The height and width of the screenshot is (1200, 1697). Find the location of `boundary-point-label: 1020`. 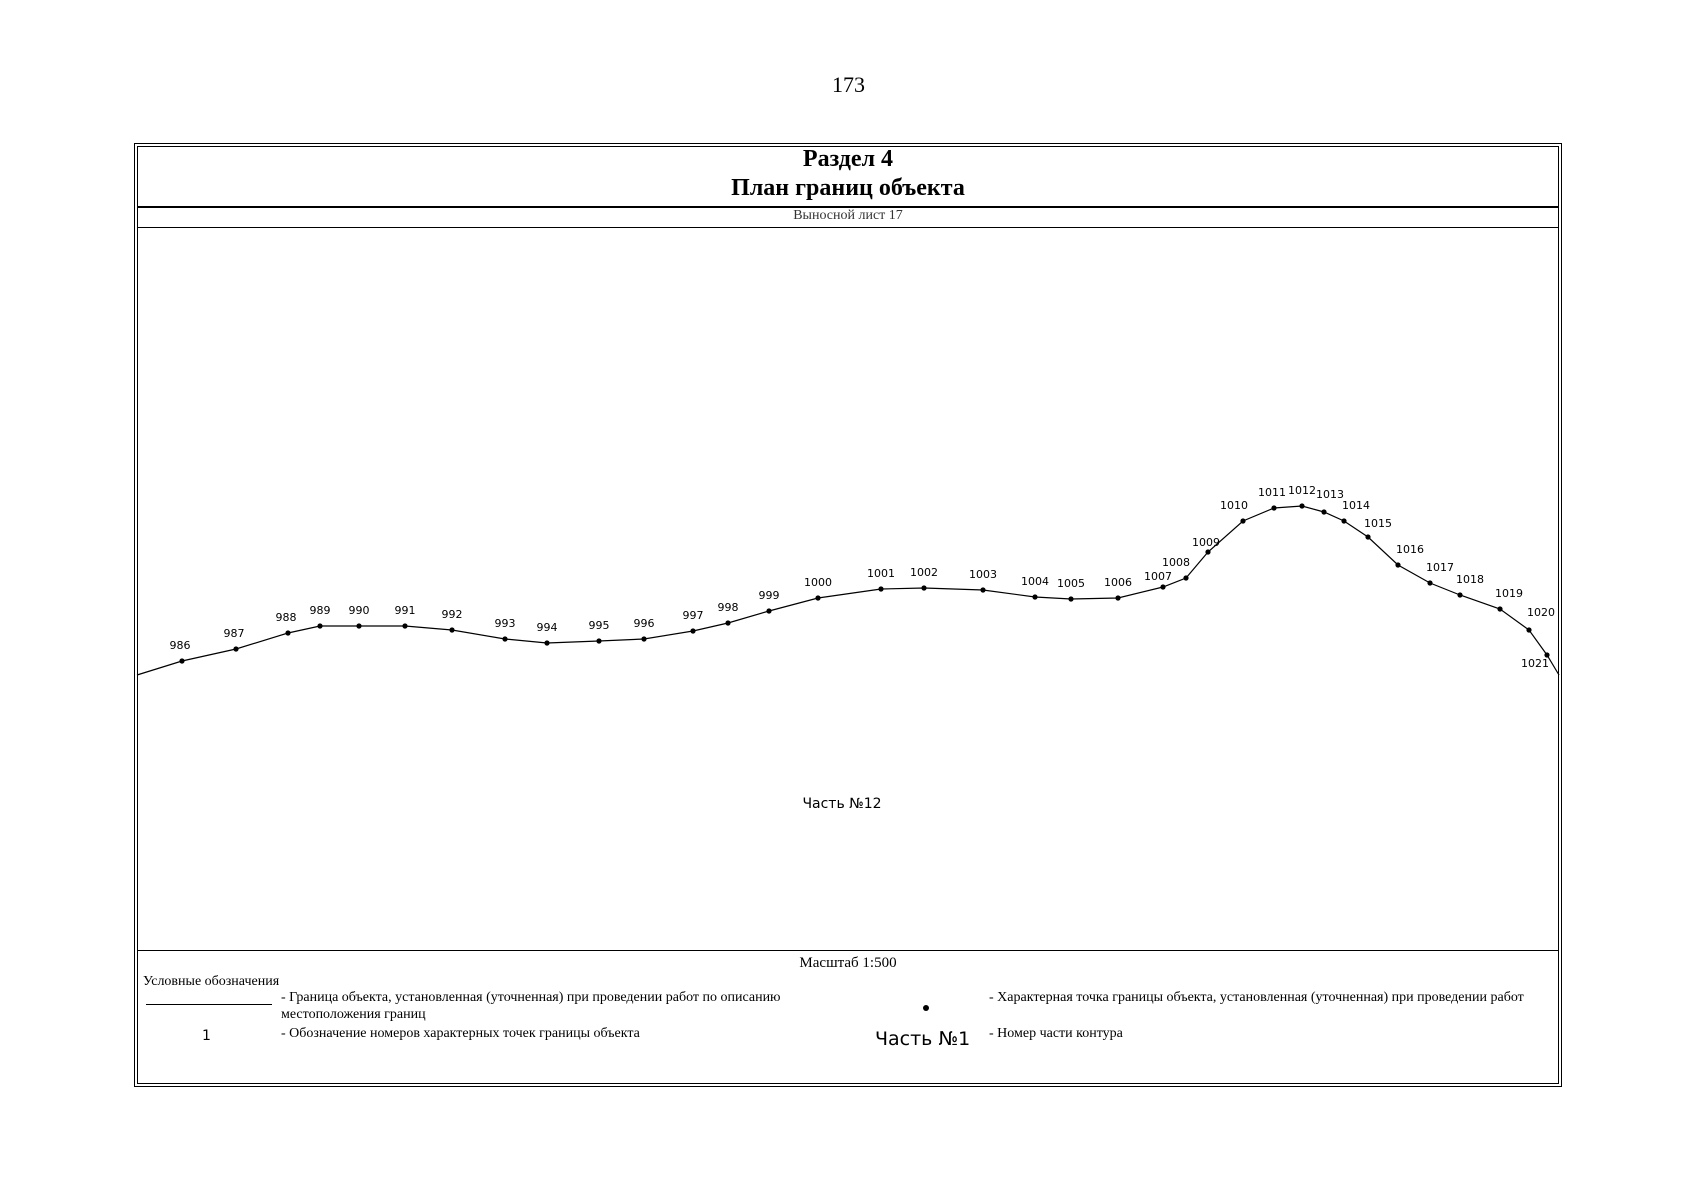

boundary-point-label: 1020 is located at coordinates (1541, 612).